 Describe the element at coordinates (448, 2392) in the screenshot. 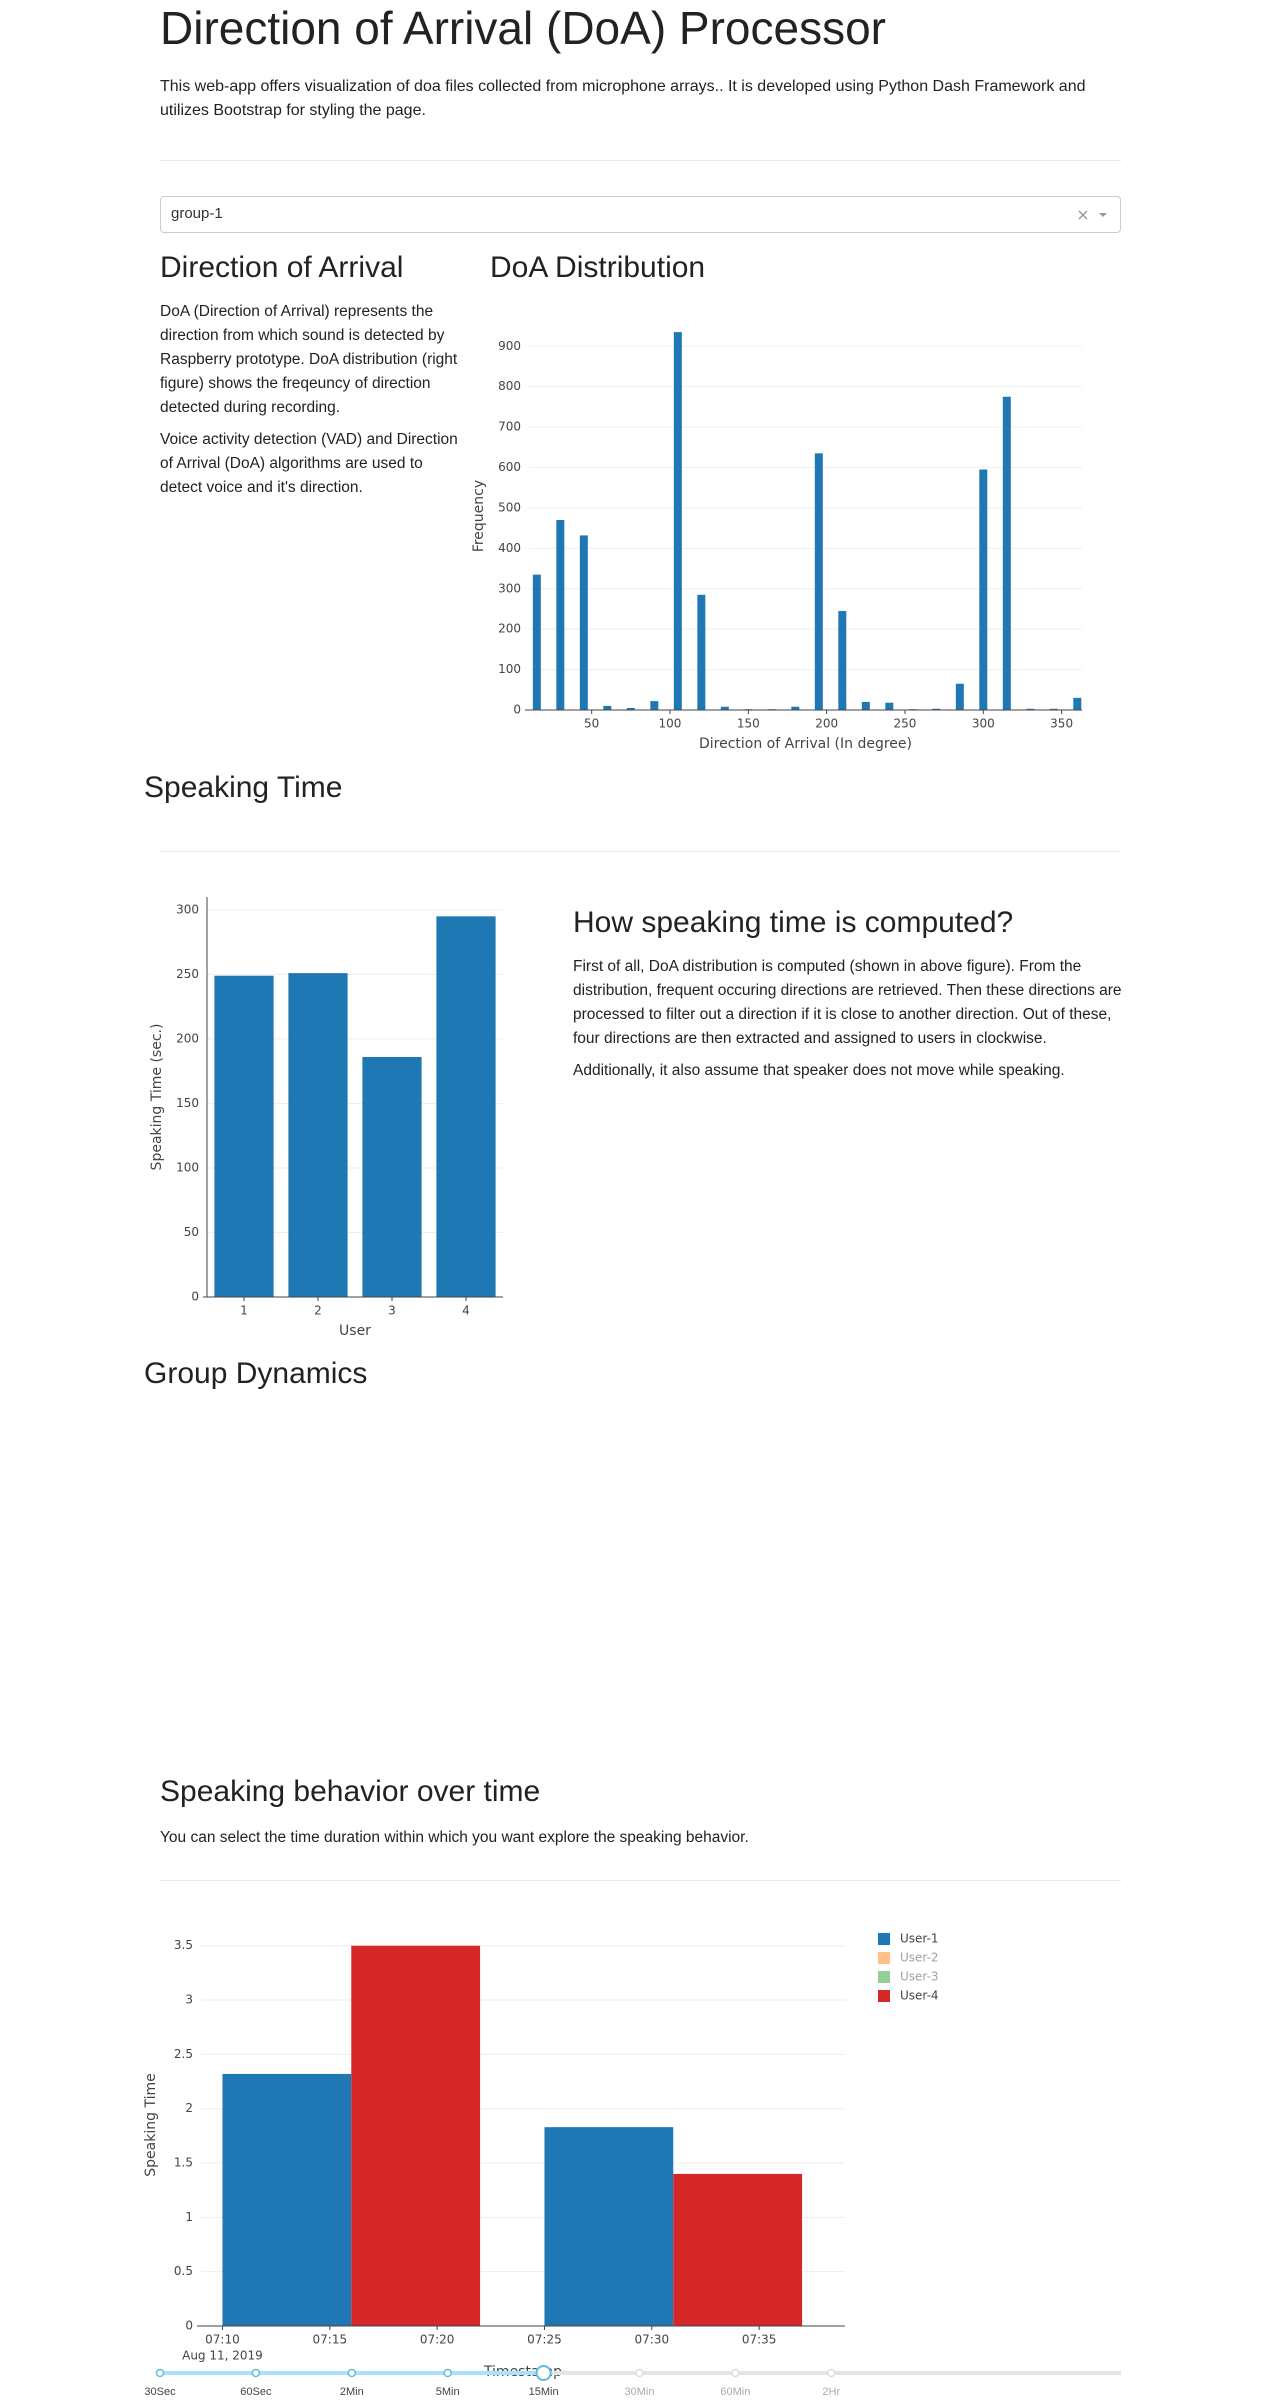

I see `slider-label: 5Min` at that location.